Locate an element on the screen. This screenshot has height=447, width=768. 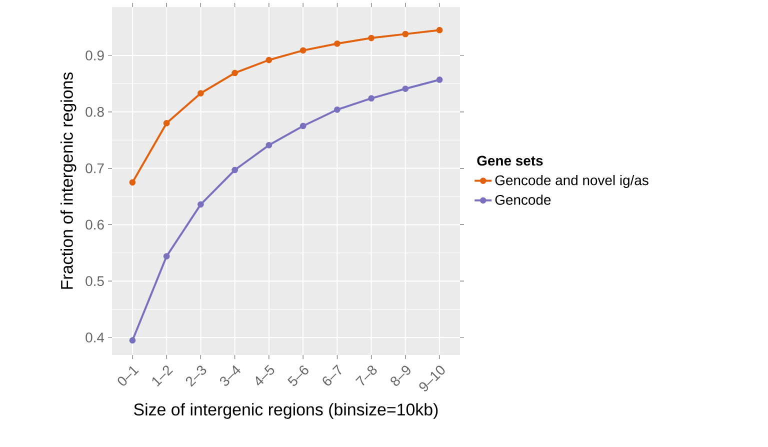
y-axis-title: Fraction of intergenic regions is located at coordinates (68, 180).